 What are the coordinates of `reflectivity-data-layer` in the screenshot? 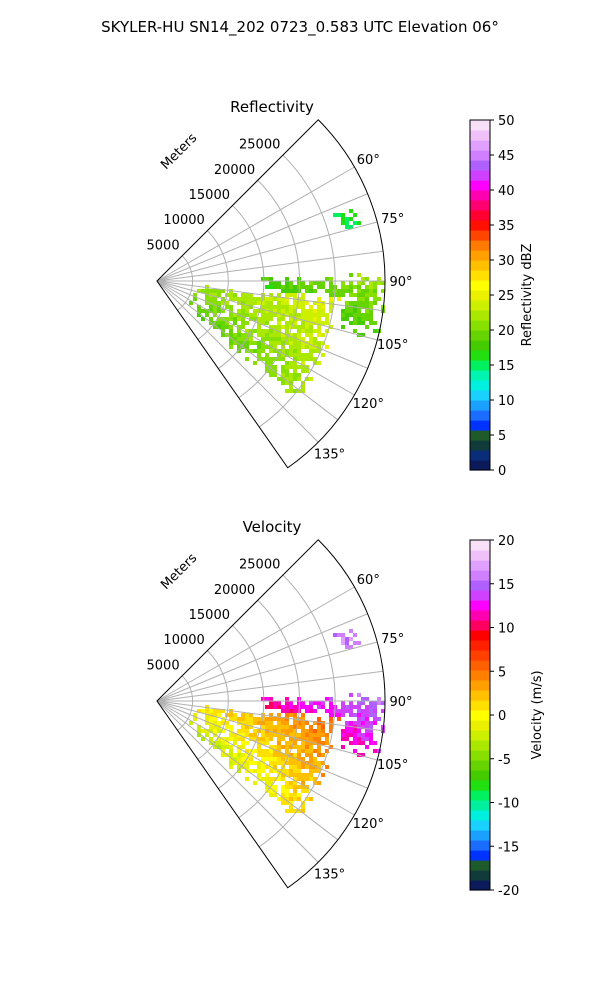 It's located at (287, 301).